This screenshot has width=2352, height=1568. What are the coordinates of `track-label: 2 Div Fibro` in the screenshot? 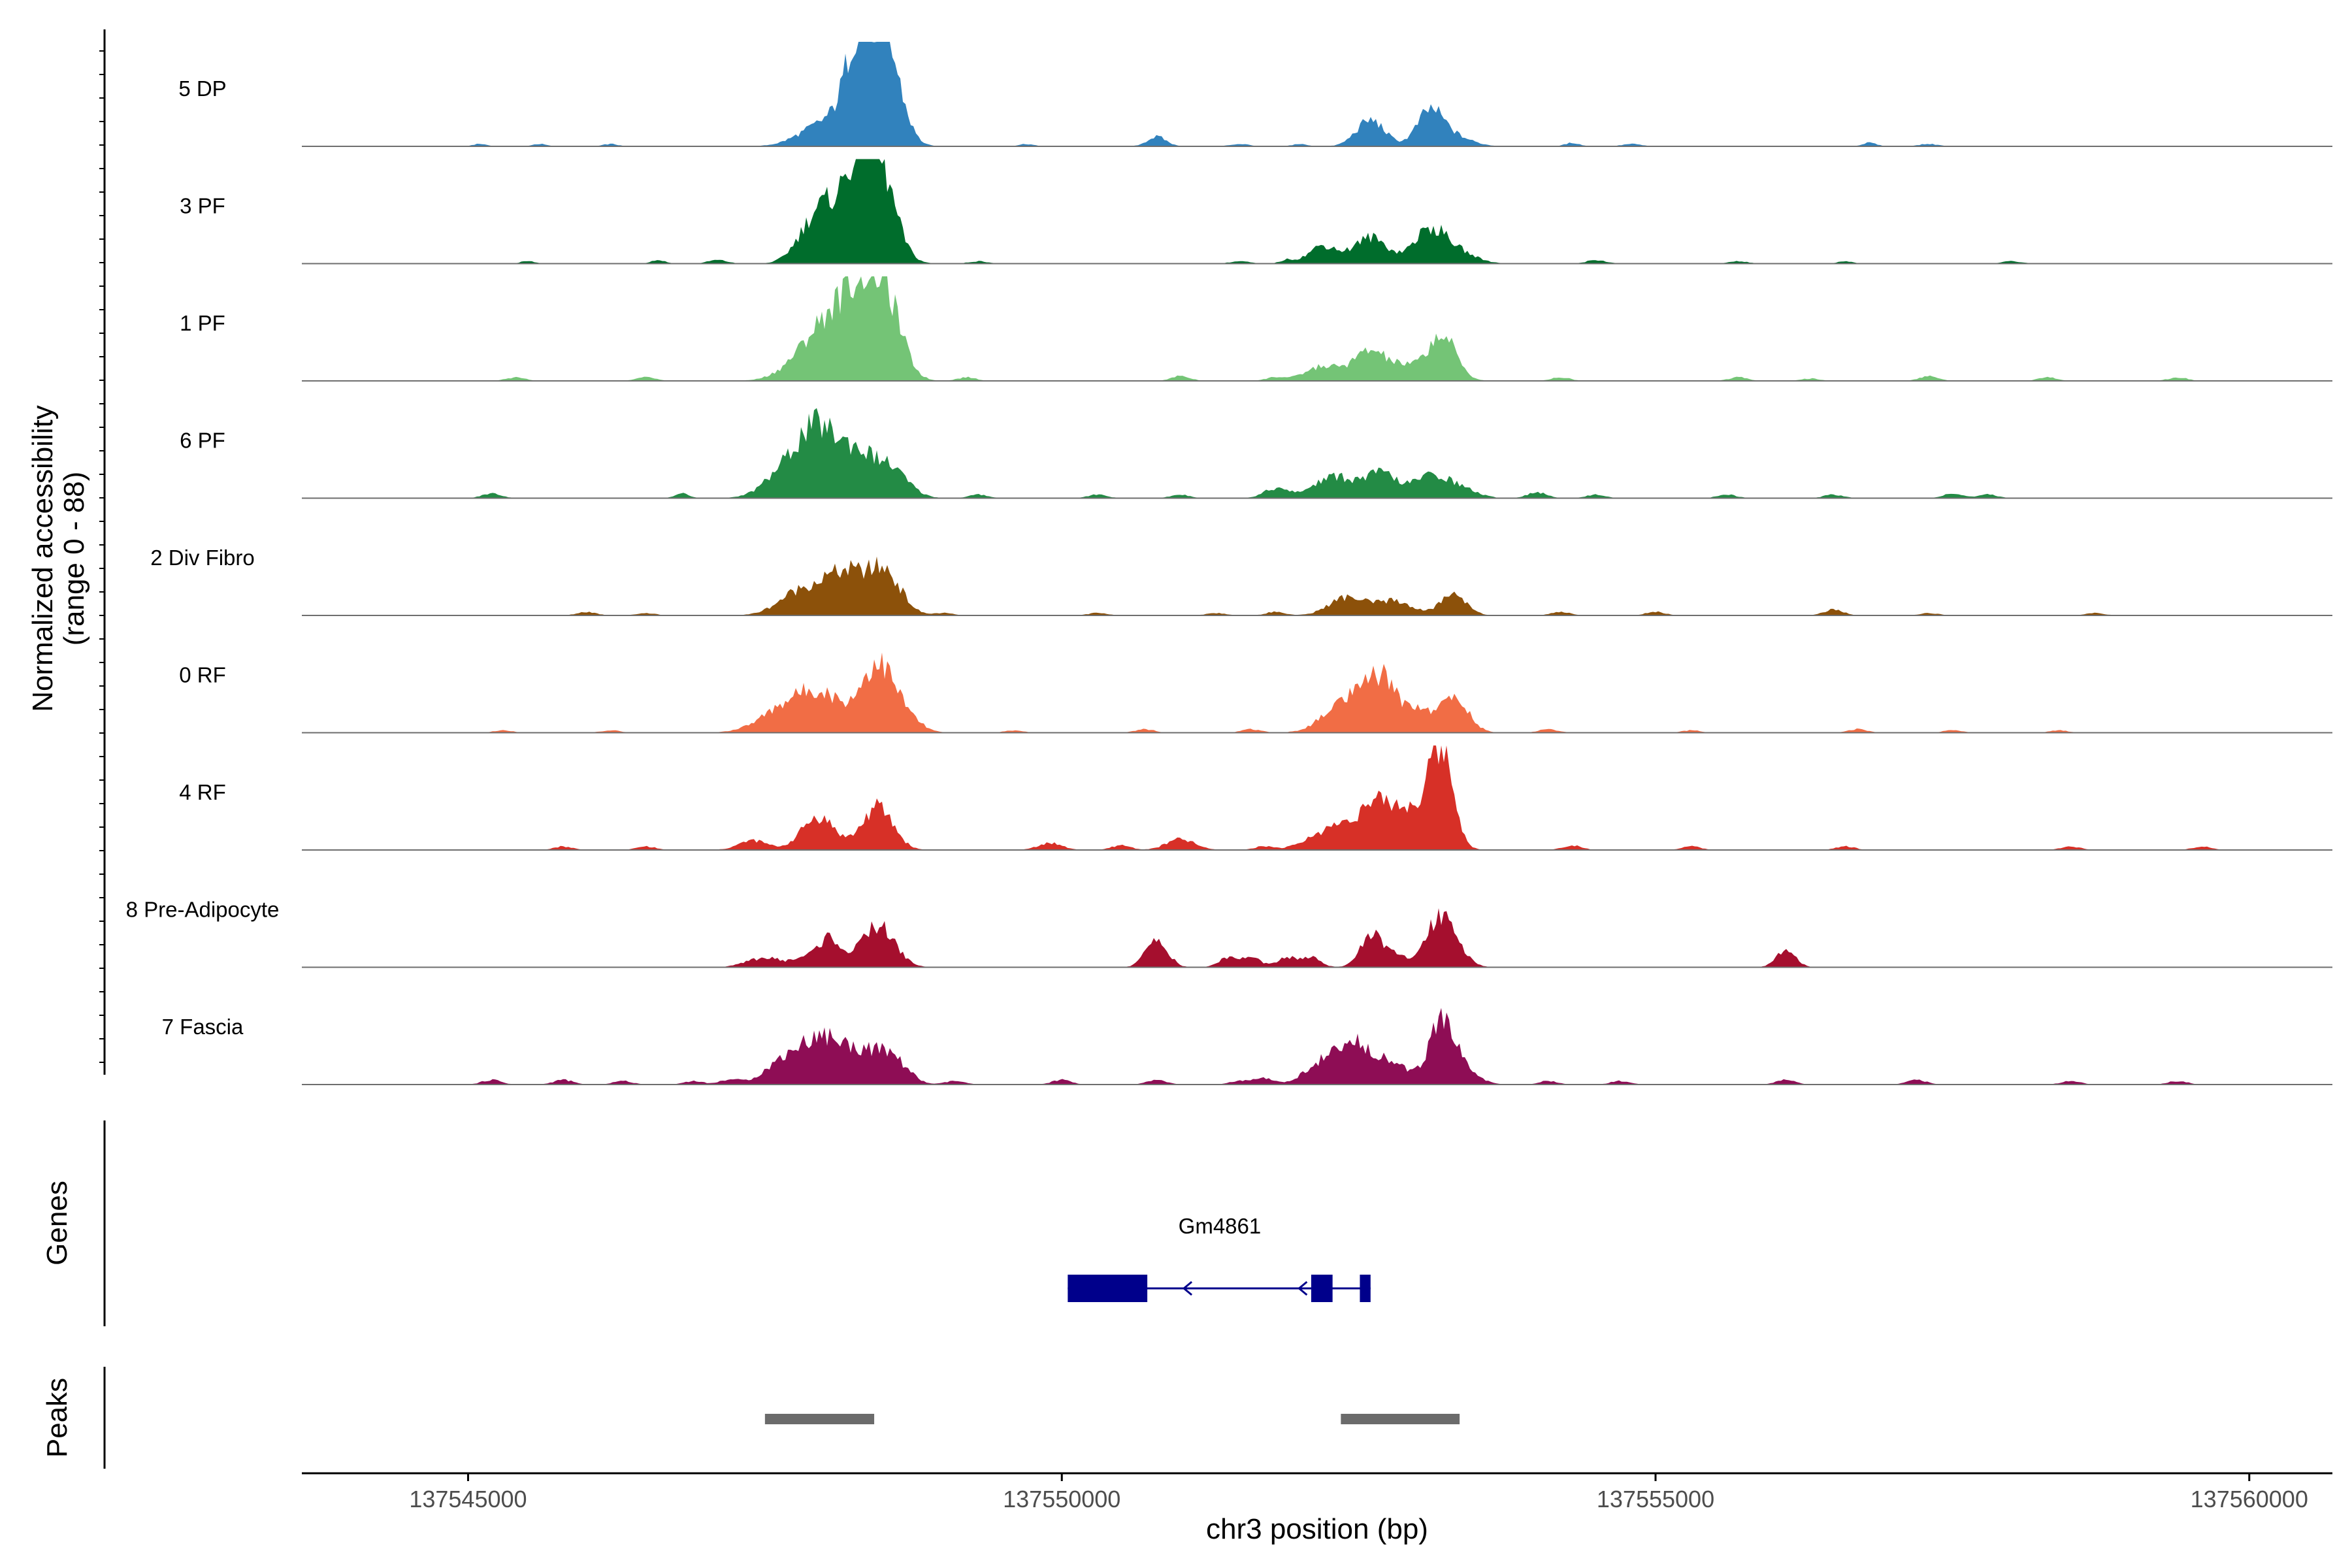 It's located at (202, 558).